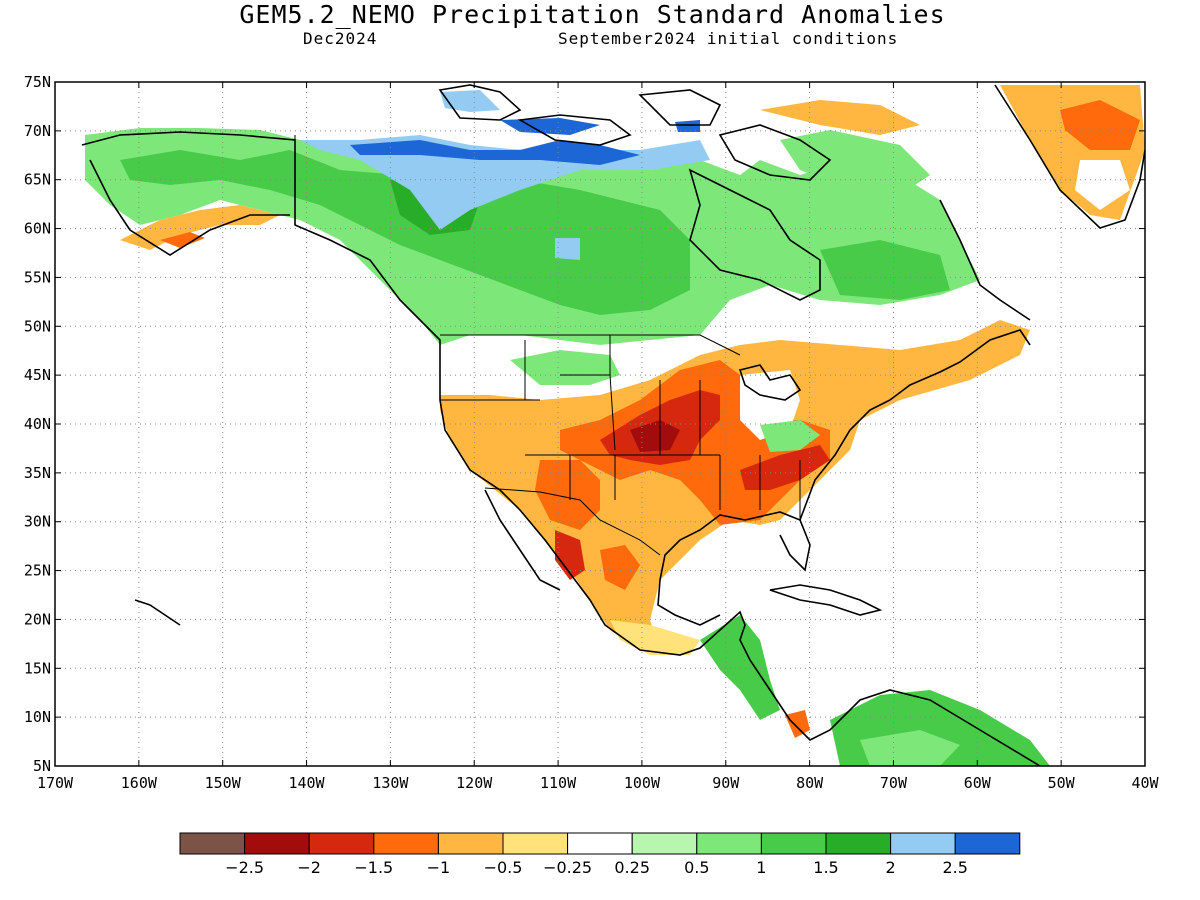  Describe the element at coordinates (567, 249) in the screenshot. I see `hudson-blue` at that location.